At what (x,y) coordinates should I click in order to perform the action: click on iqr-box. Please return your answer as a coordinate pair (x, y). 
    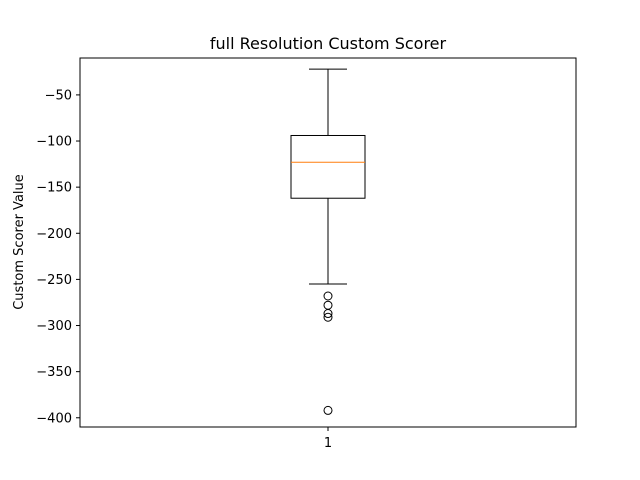
    Looking at the image, I should click on (328, 166).